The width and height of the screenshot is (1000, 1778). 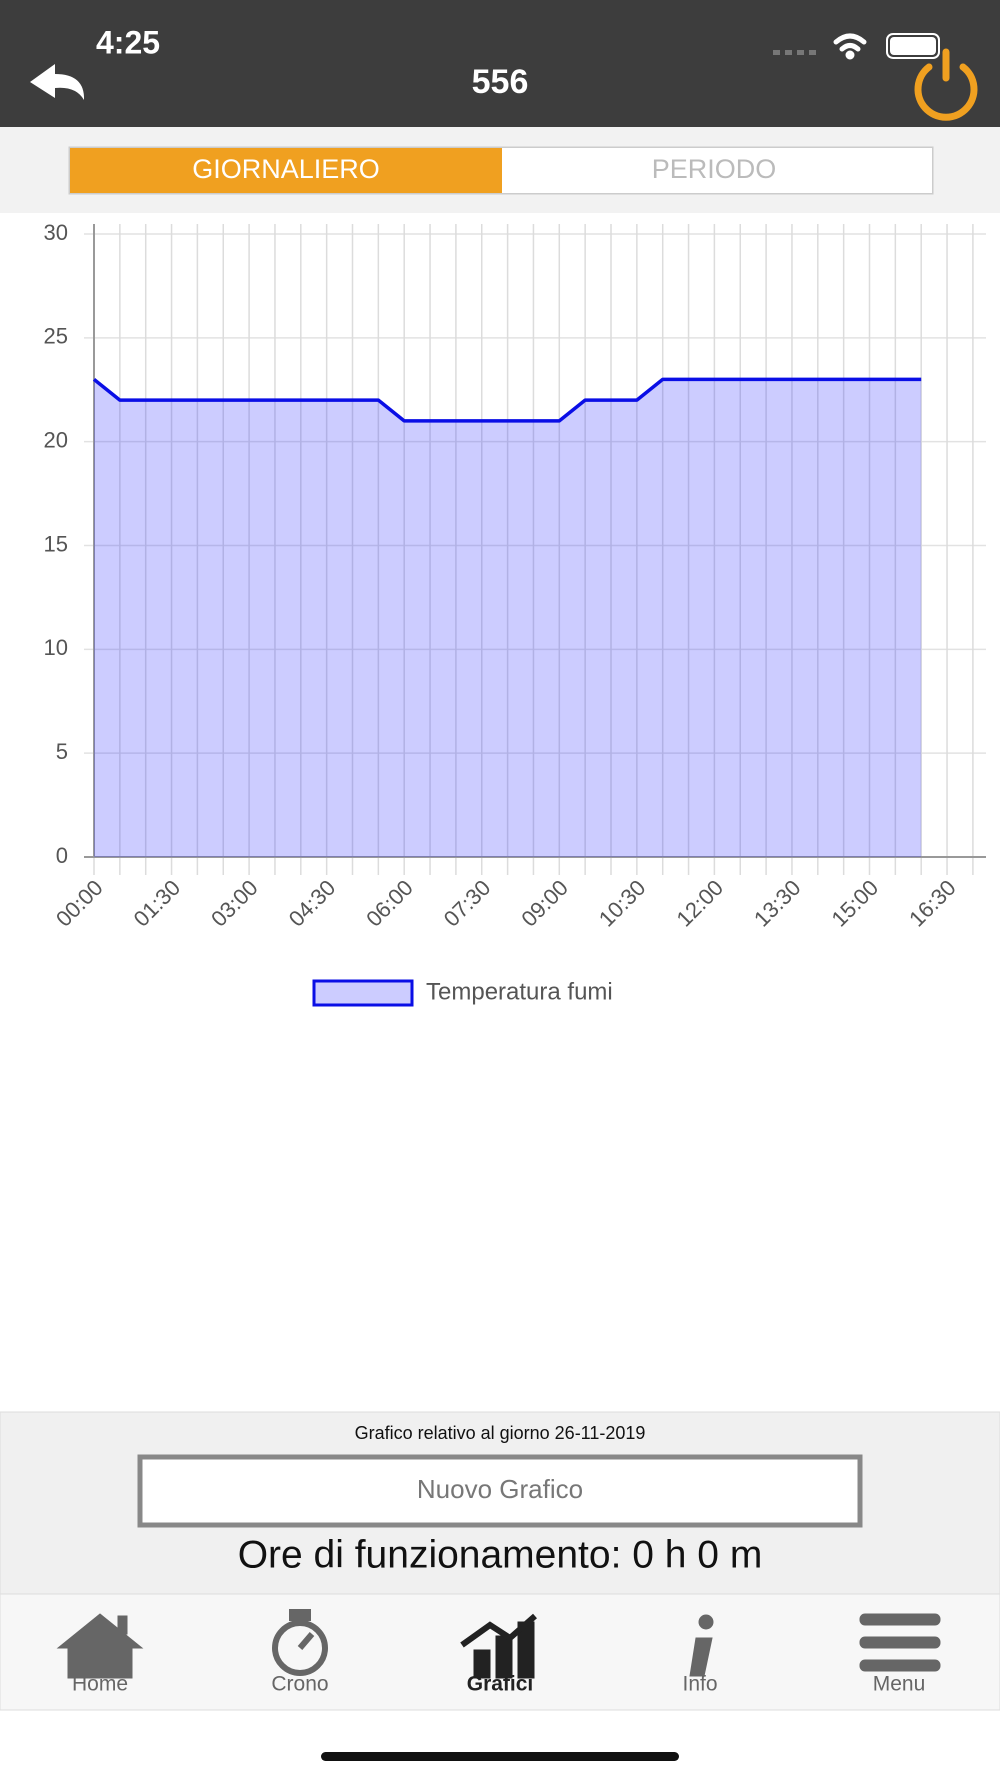 What do you see at coordinates (56, 232) in the screenshot?
I see `y-tick-label: 30` at bounding box center [56, 232].